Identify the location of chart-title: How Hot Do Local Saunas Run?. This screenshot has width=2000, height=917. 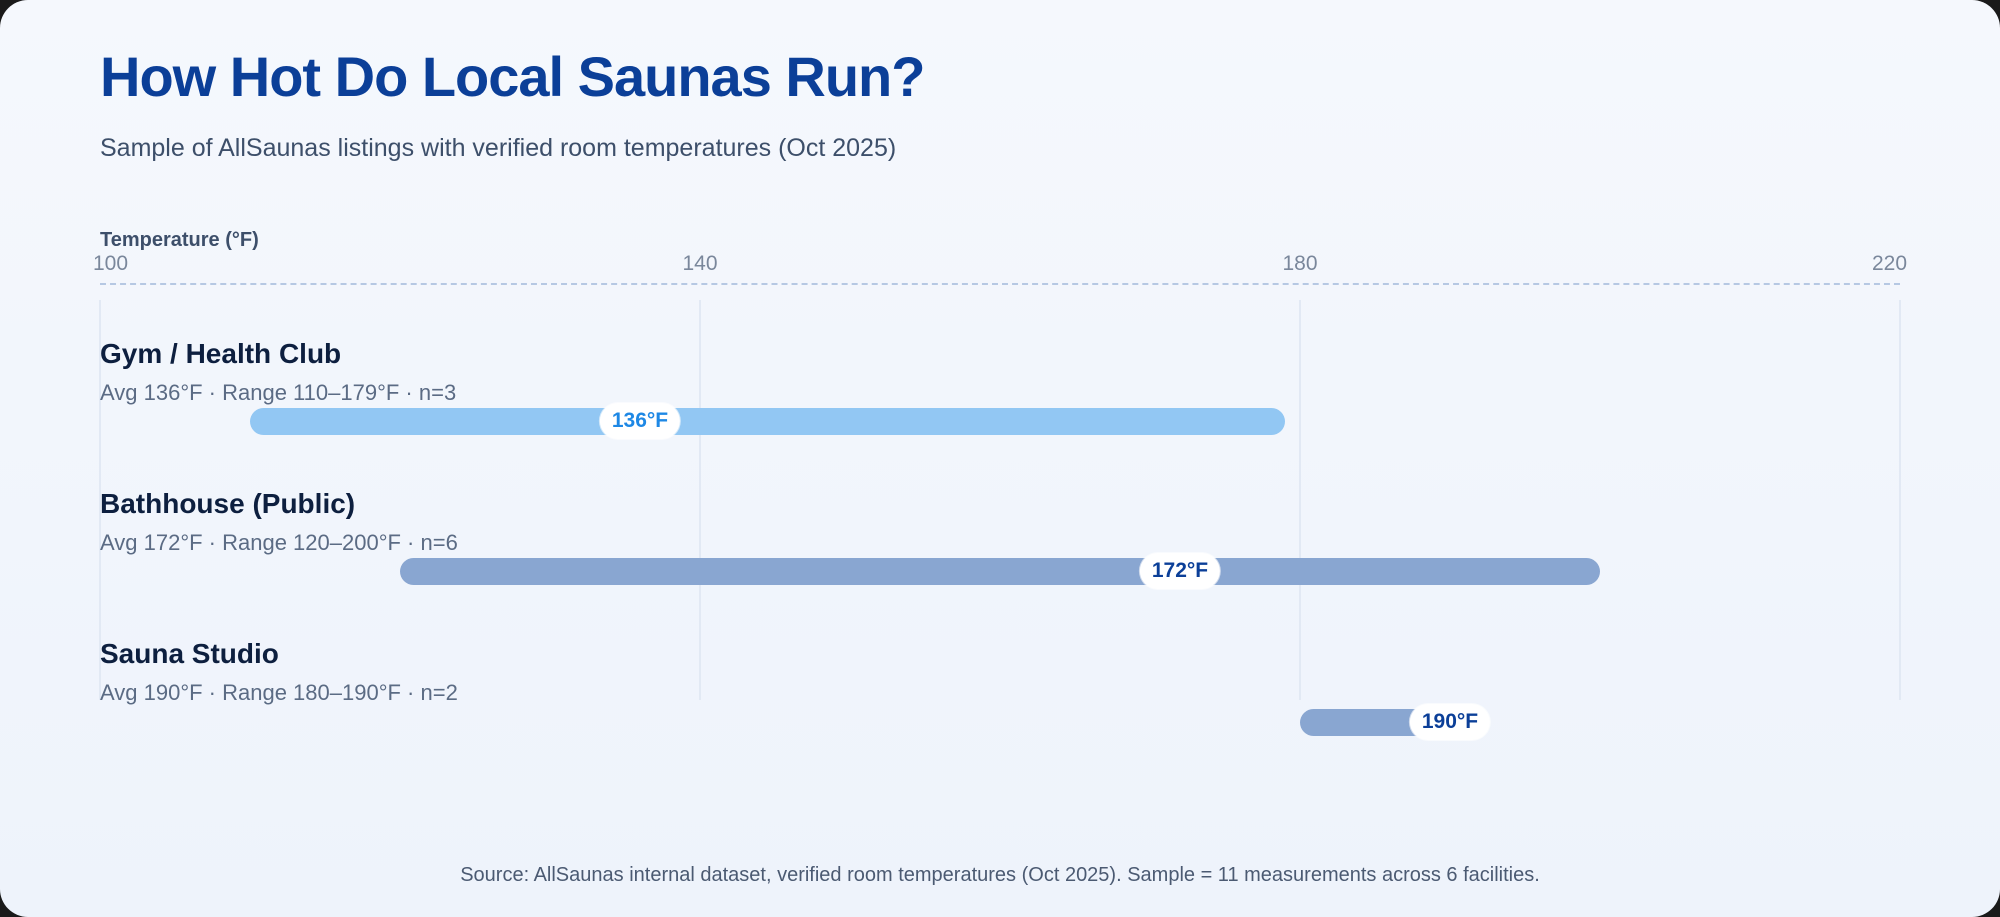
(512, 76).